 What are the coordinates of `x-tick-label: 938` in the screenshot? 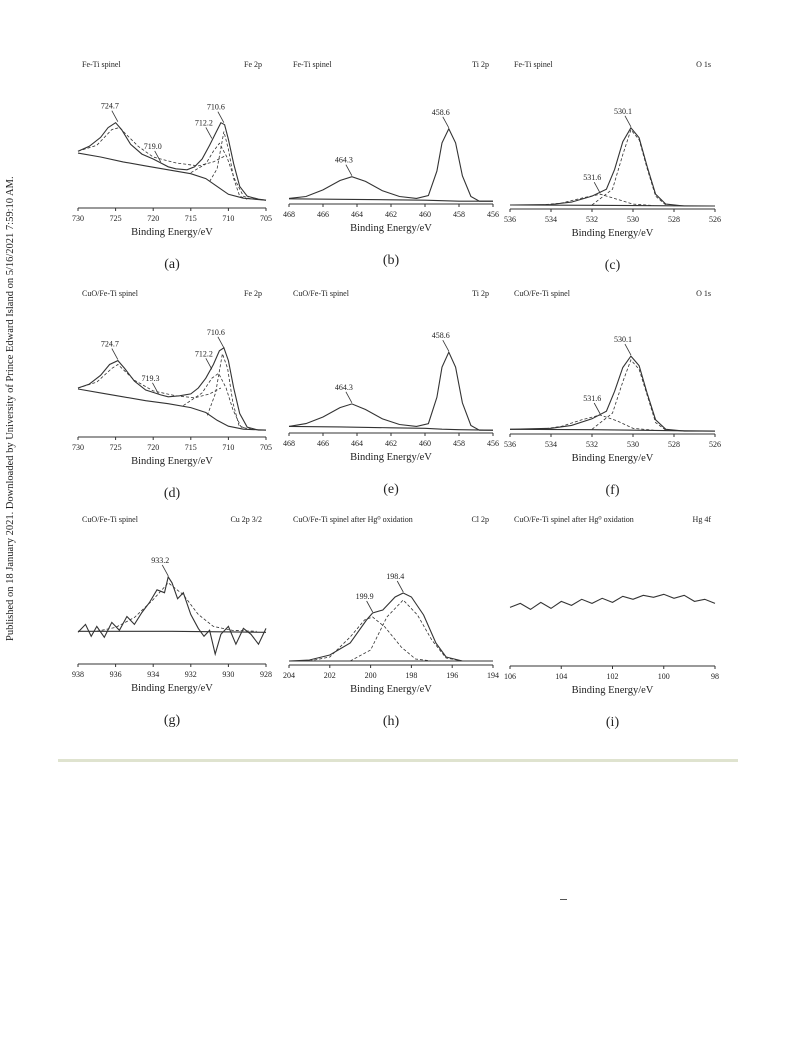 It's located at (78, 674).